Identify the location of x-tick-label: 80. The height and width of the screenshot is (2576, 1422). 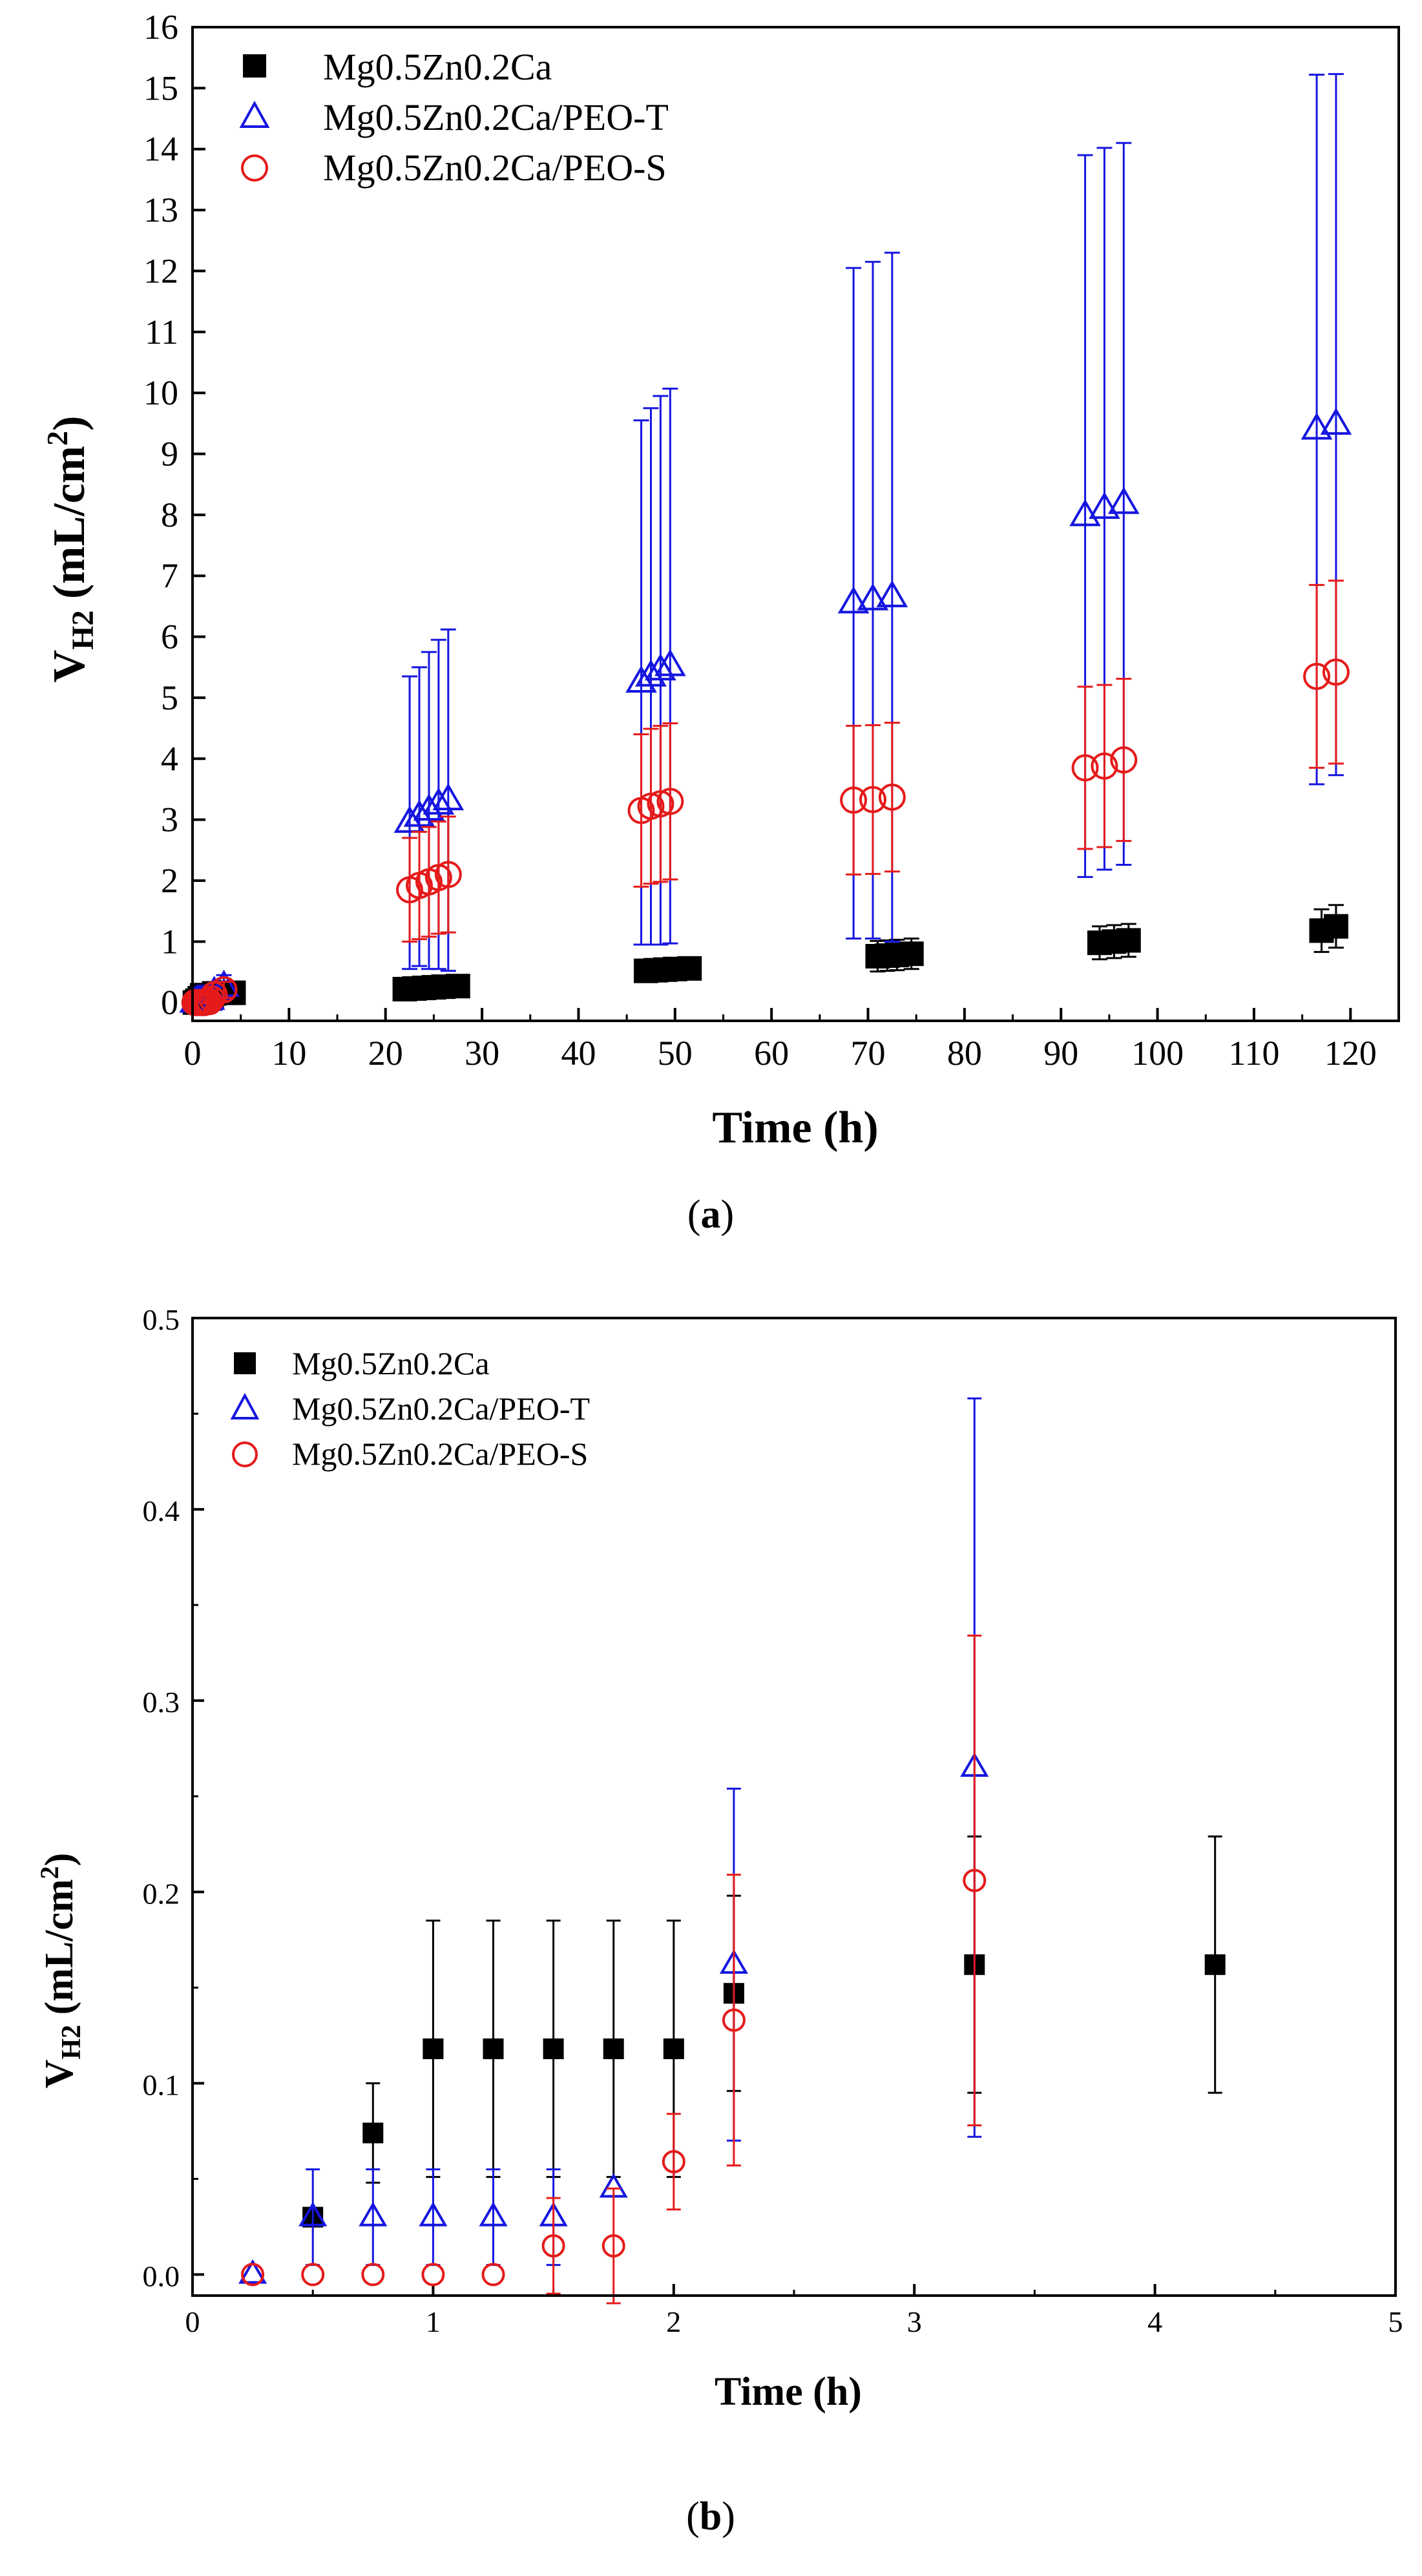
(964, 1053).